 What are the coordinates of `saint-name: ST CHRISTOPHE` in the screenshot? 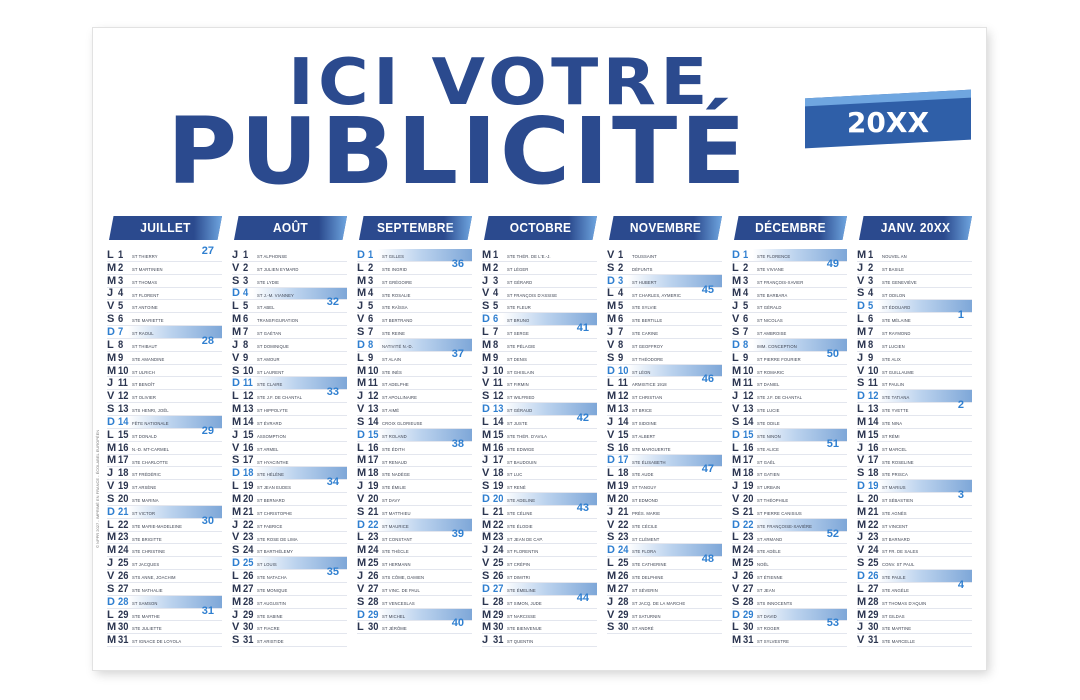 It's located at (275, 513).